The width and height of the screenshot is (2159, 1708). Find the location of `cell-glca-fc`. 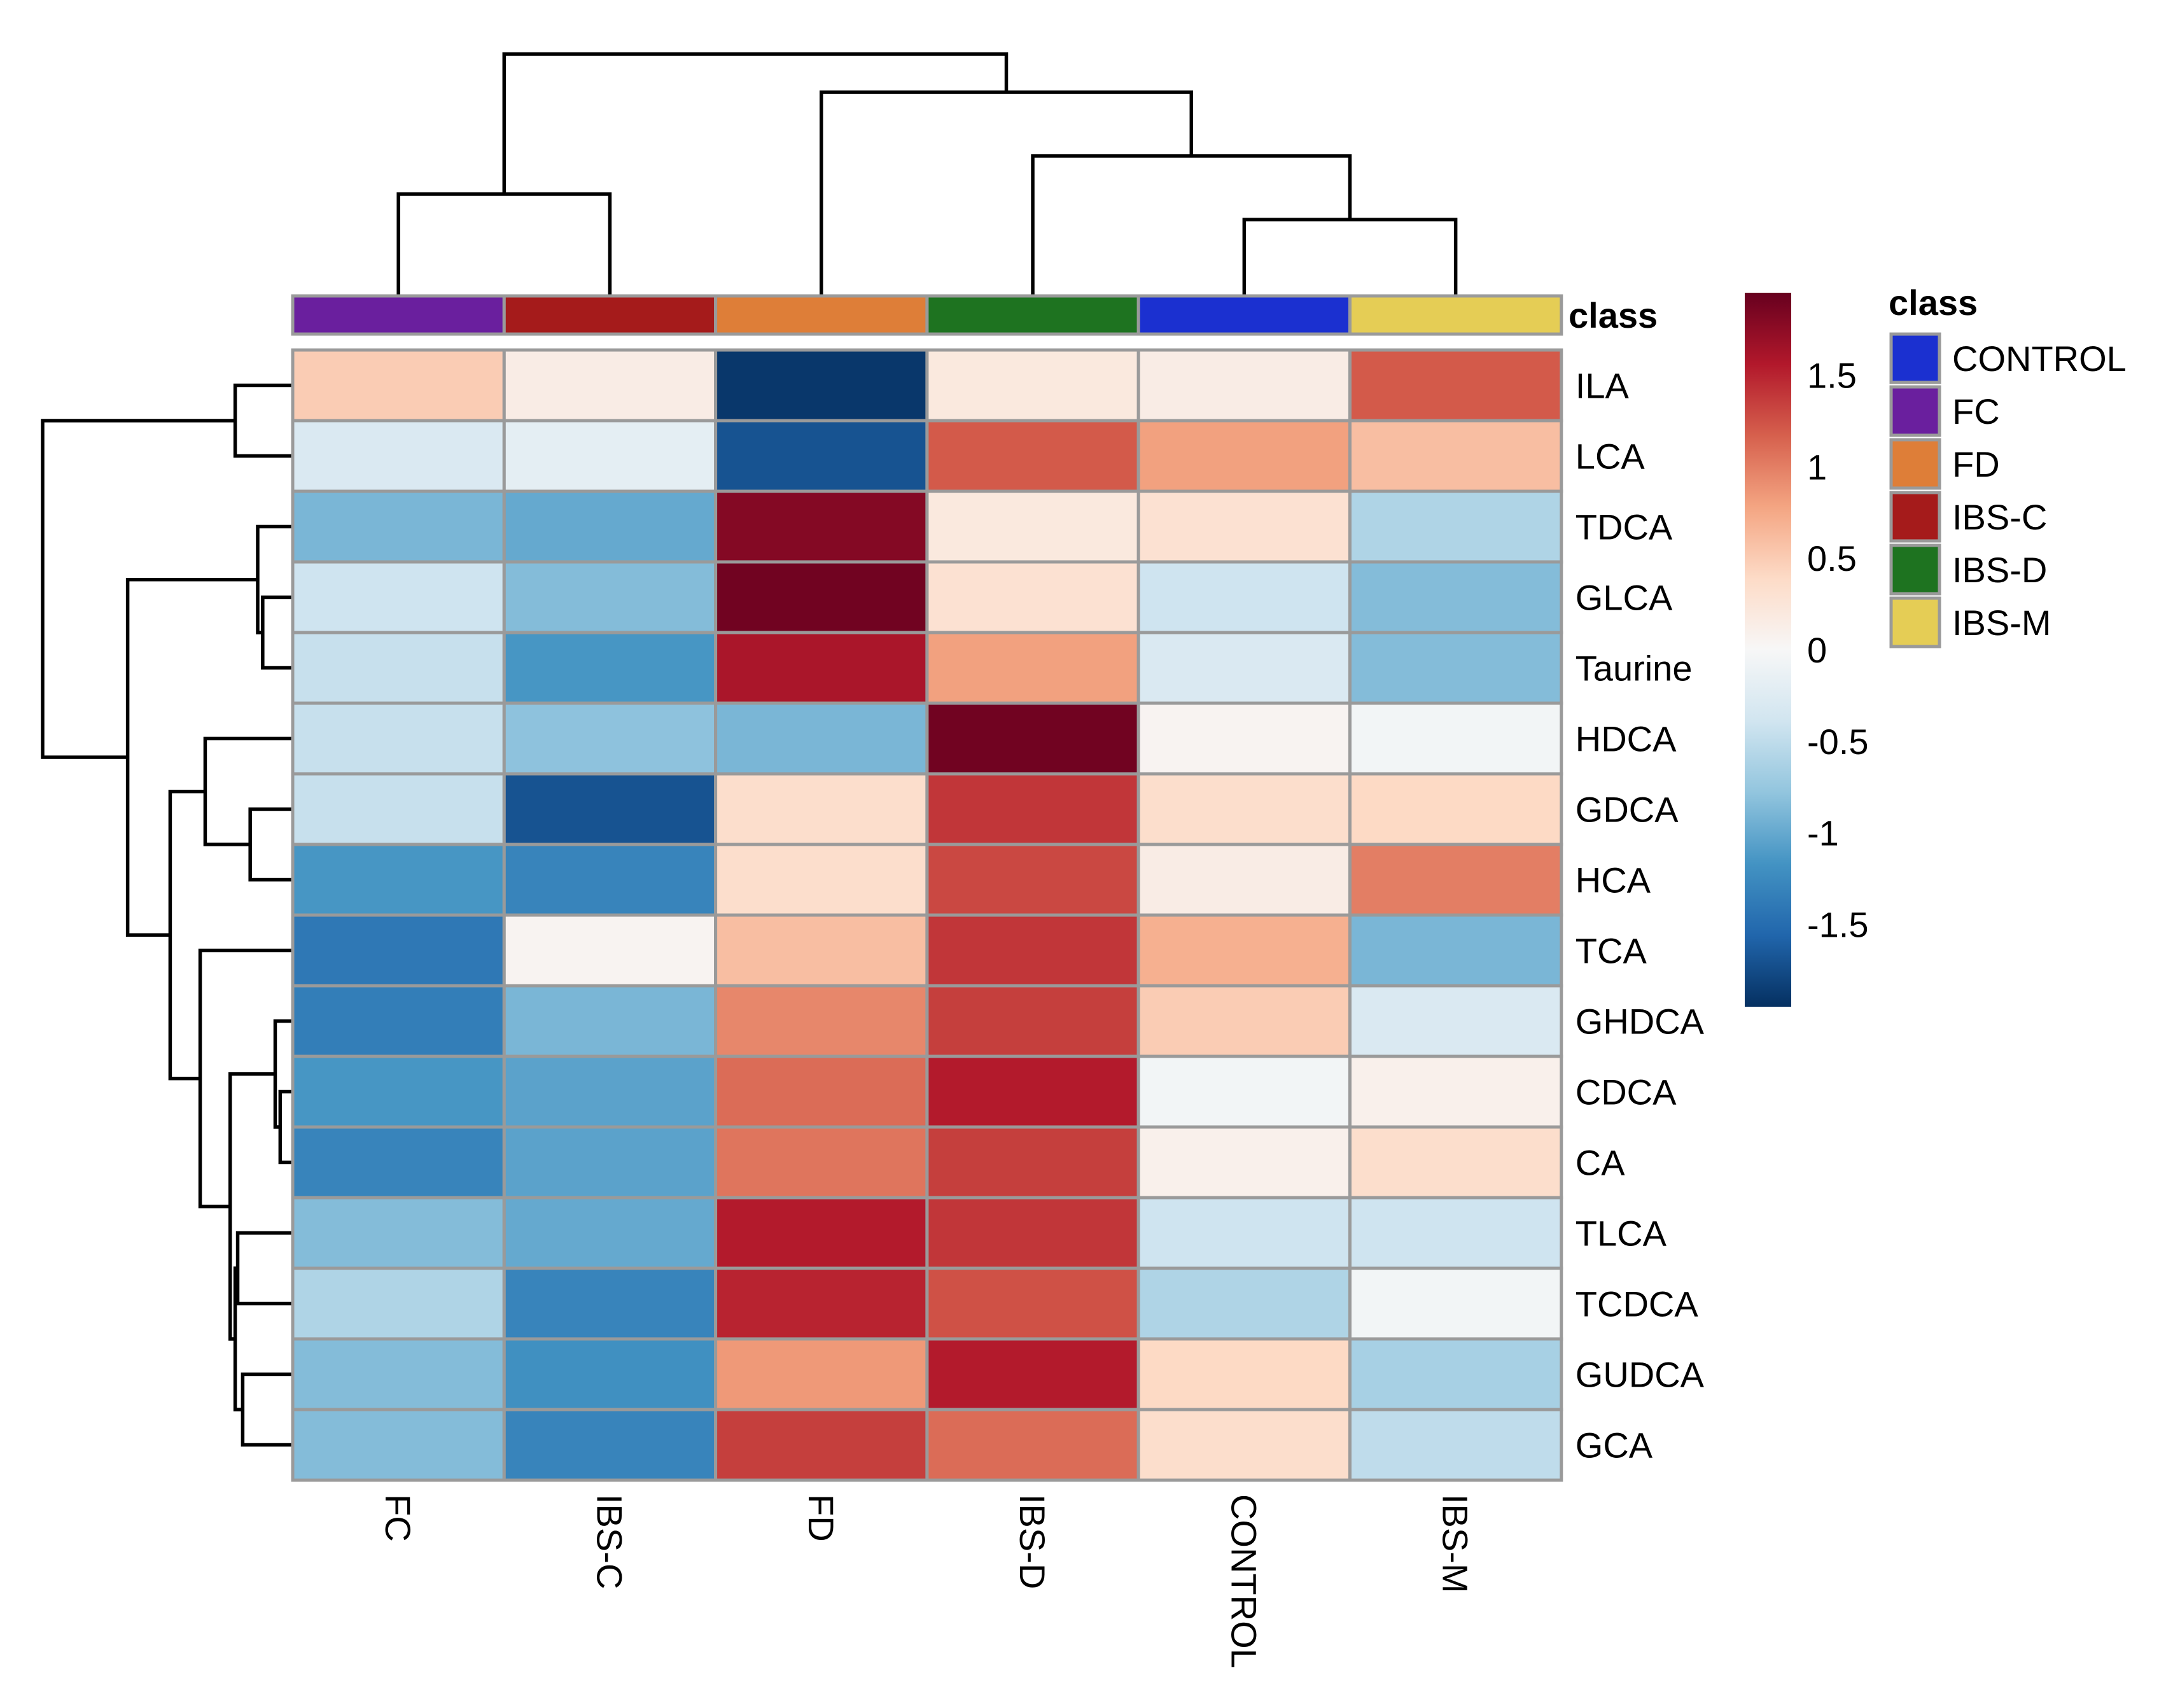

cell-glca-fc is located at coordinates (398, 597).